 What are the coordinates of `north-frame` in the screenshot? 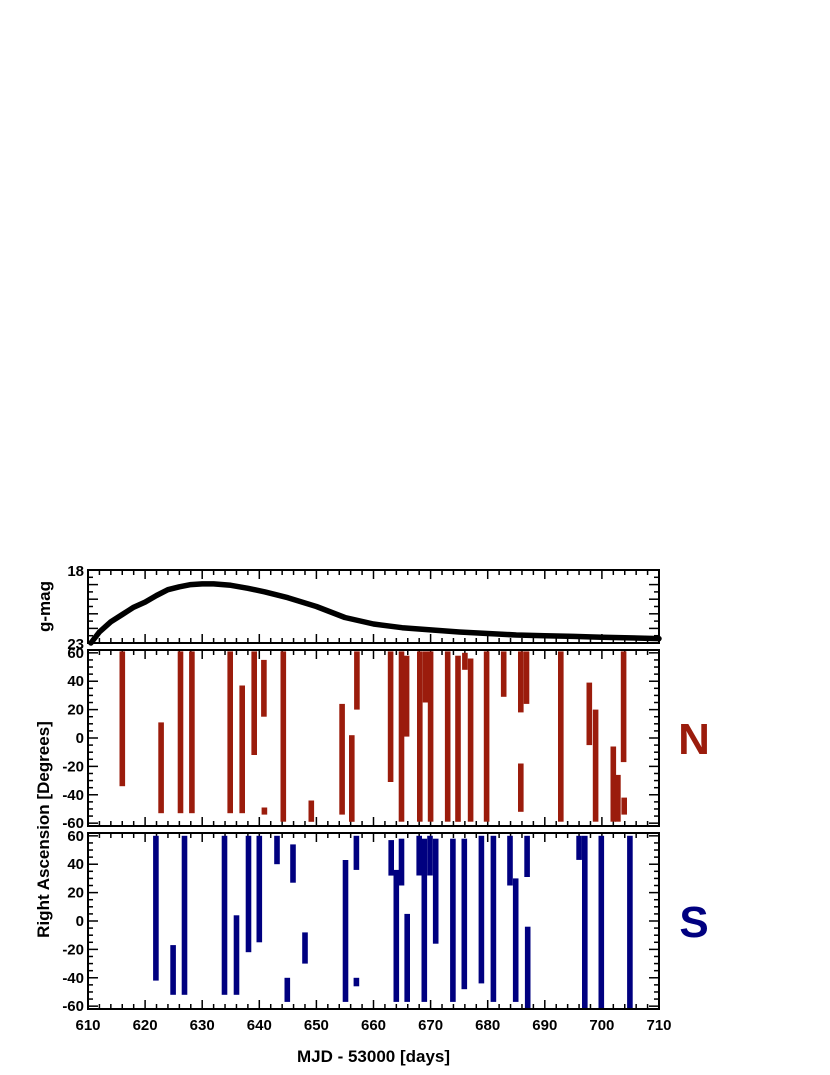 It's located at (373, 738).